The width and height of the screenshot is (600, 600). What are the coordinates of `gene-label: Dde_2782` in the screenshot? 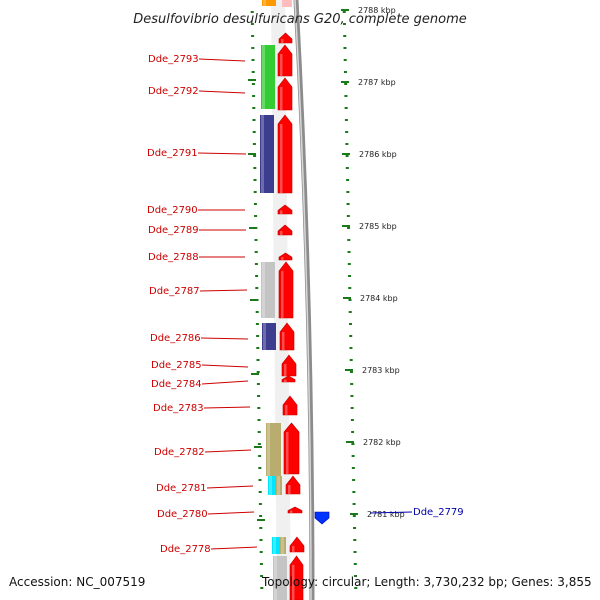 It's located at (179, 452).